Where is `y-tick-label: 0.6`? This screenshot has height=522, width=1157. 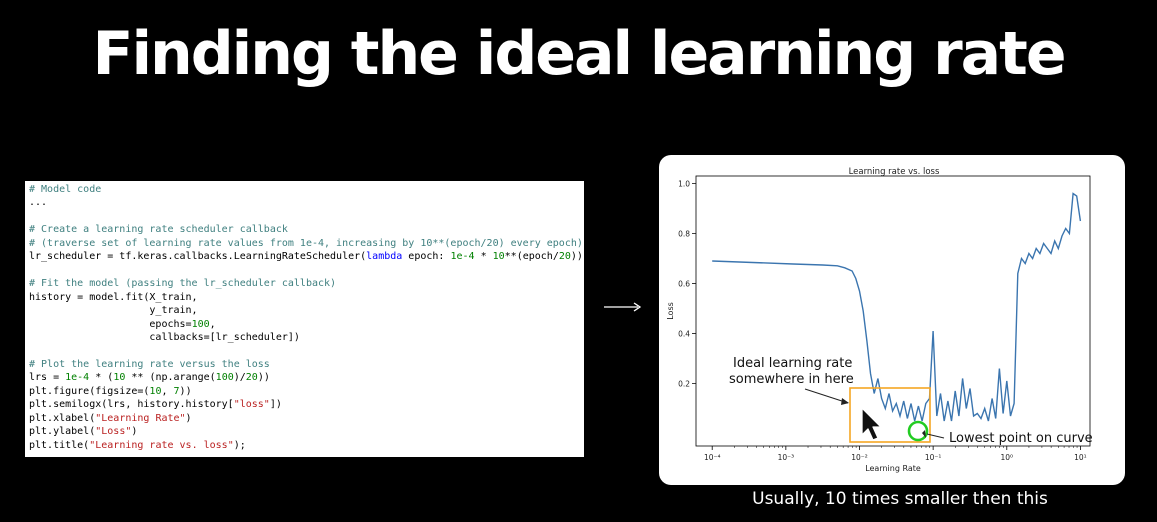
y-tick-label: 0.6 is located at coordinates (684, 284).